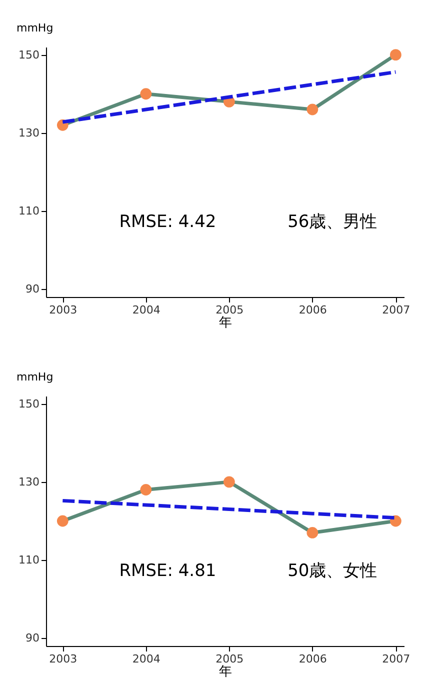 The width and height of the screenshot is (424, 682). I want to click on annotation: 50歳、女性, so click(333, 571).